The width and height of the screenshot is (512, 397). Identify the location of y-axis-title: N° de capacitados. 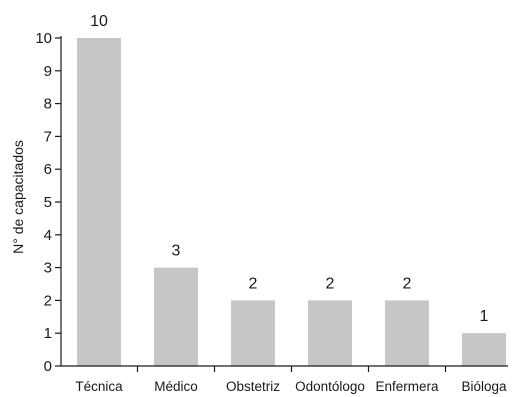
(18, 197).